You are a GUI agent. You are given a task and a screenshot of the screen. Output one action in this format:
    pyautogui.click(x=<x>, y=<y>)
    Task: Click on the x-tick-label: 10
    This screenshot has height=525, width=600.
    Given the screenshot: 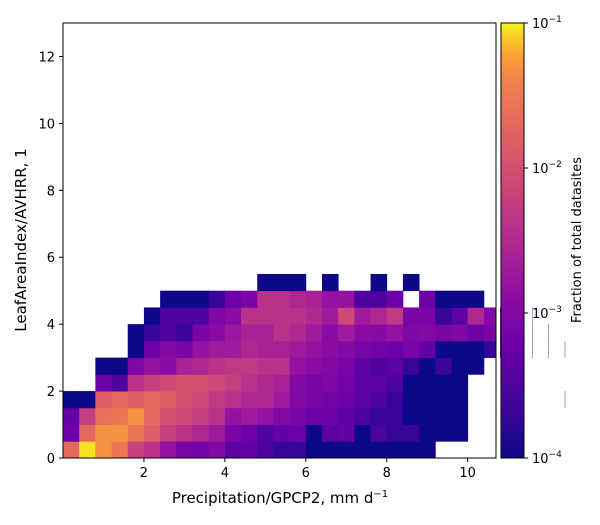 What is the action you would take?
    pyautogui.click(x=467, y=473)
    